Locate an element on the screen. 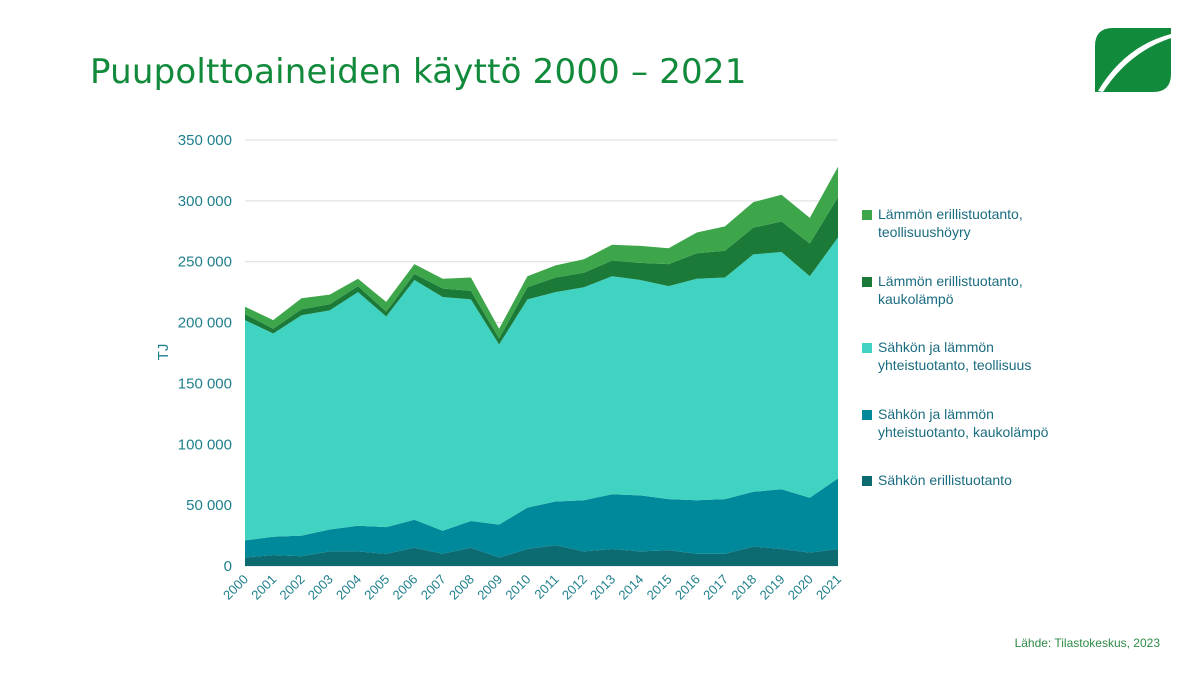 The image size is (1200, 675). y-tick-label: 350 000 is located at coordinates (205, 140).